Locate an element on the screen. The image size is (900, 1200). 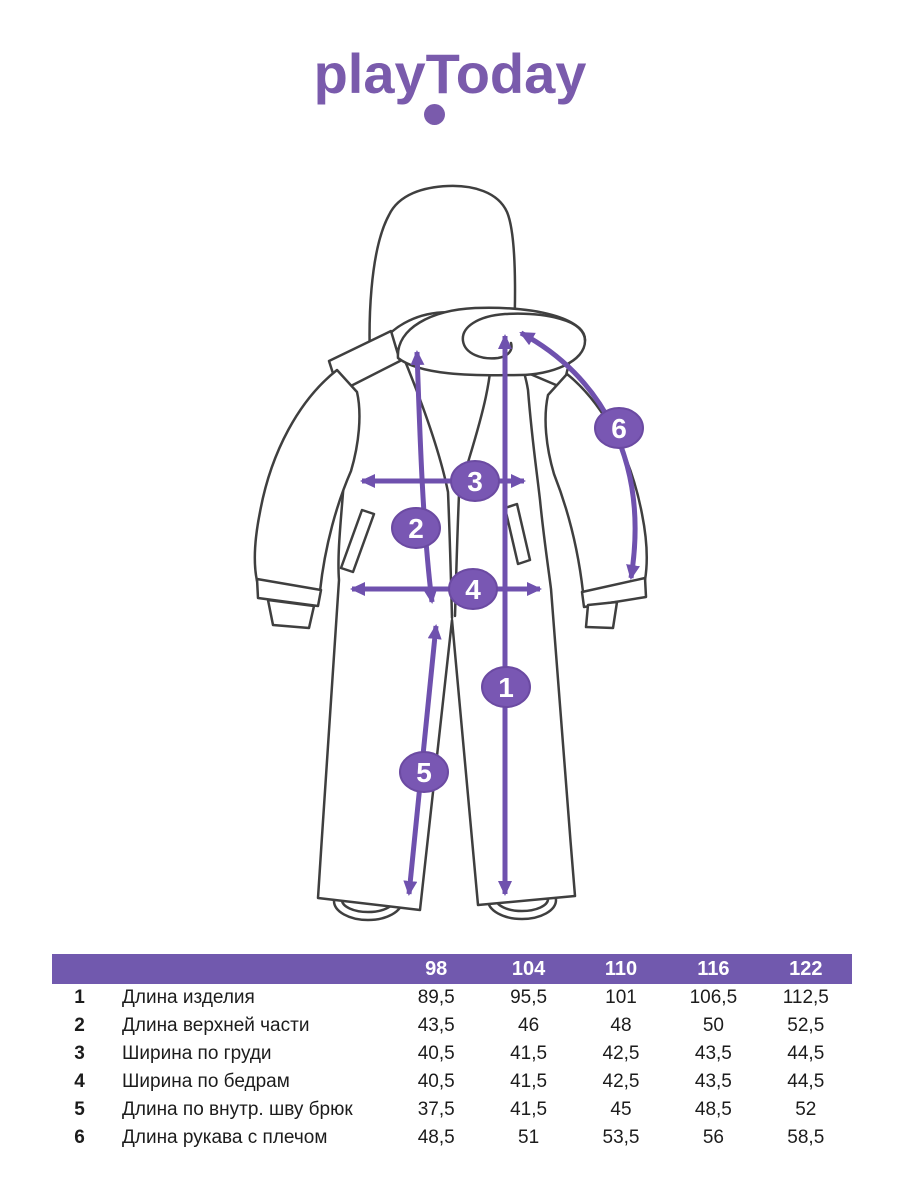
cell-value: 45 is located at coordinates (621, 1109).